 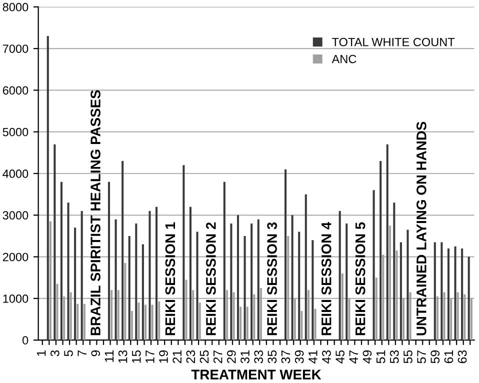 What do you see at coordinates (15, 132) in the screenshot?
I see `y-tick-label: 5000` at bounding box center [15, 132].